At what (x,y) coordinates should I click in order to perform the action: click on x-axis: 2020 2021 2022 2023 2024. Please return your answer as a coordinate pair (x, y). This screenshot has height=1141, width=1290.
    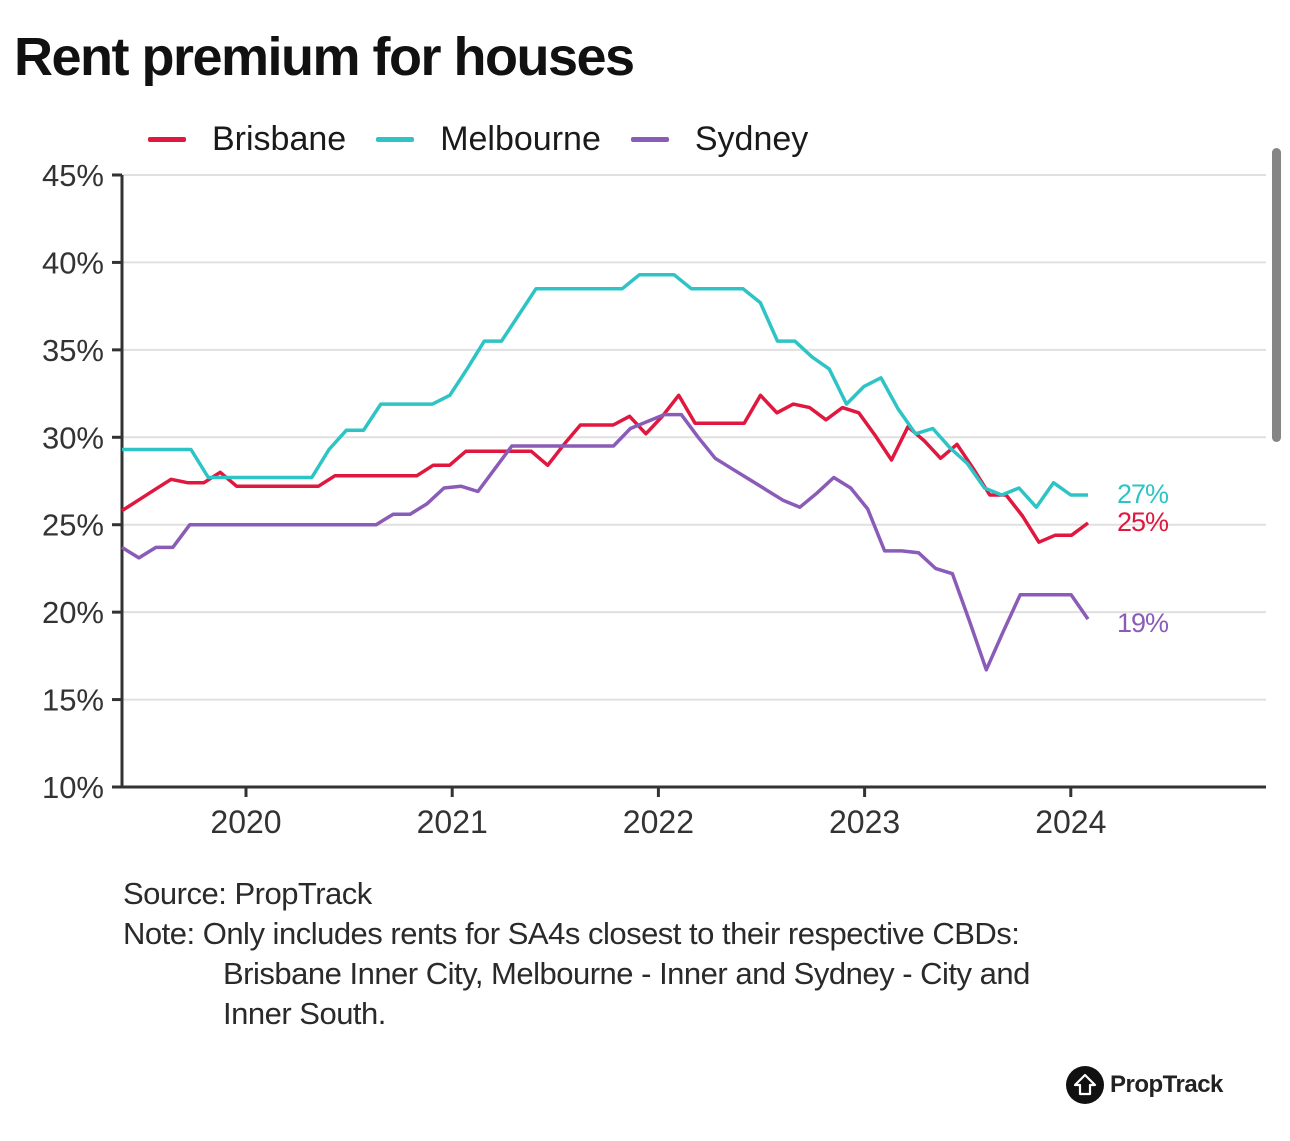
    Looking at the image, I should click on (694, 812).